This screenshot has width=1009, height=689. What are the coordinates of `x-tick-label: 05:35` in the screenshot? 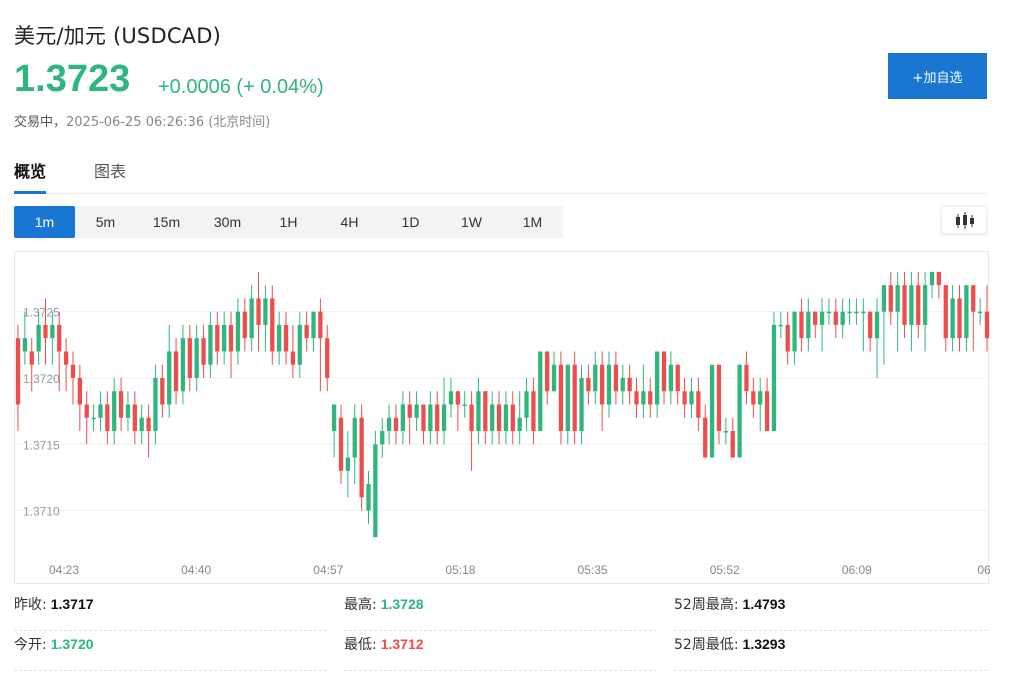 It's located at (593, 570).